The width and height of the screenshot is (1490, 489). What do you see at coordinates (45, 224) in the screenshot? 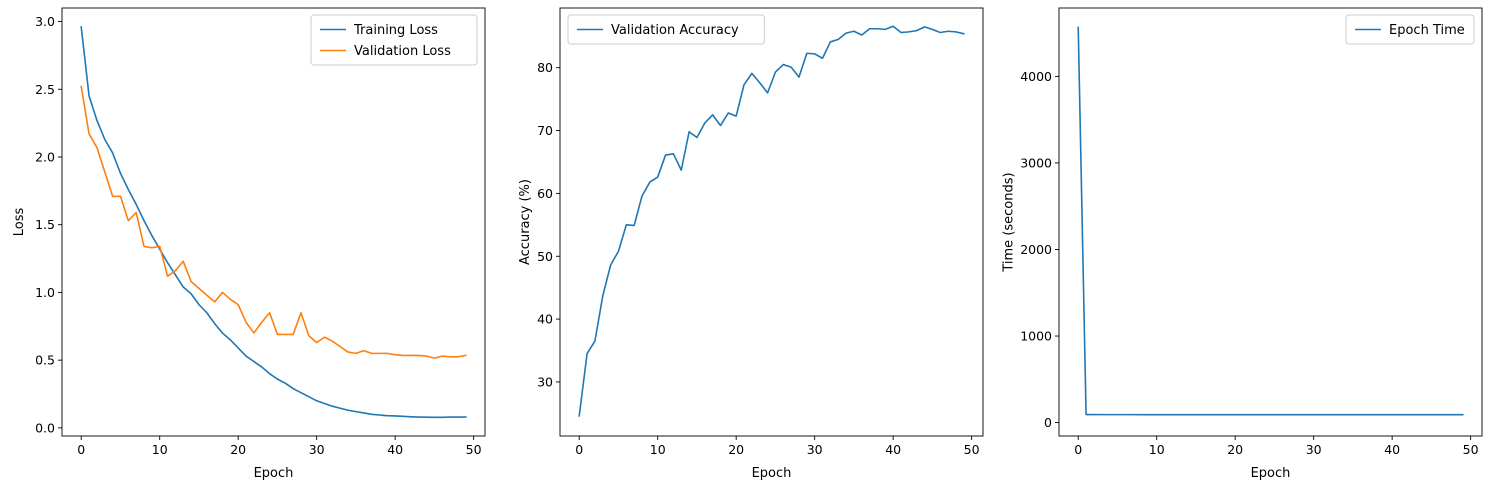
I see `y-tick-label: 1.5` at bounding box center [45, 224].